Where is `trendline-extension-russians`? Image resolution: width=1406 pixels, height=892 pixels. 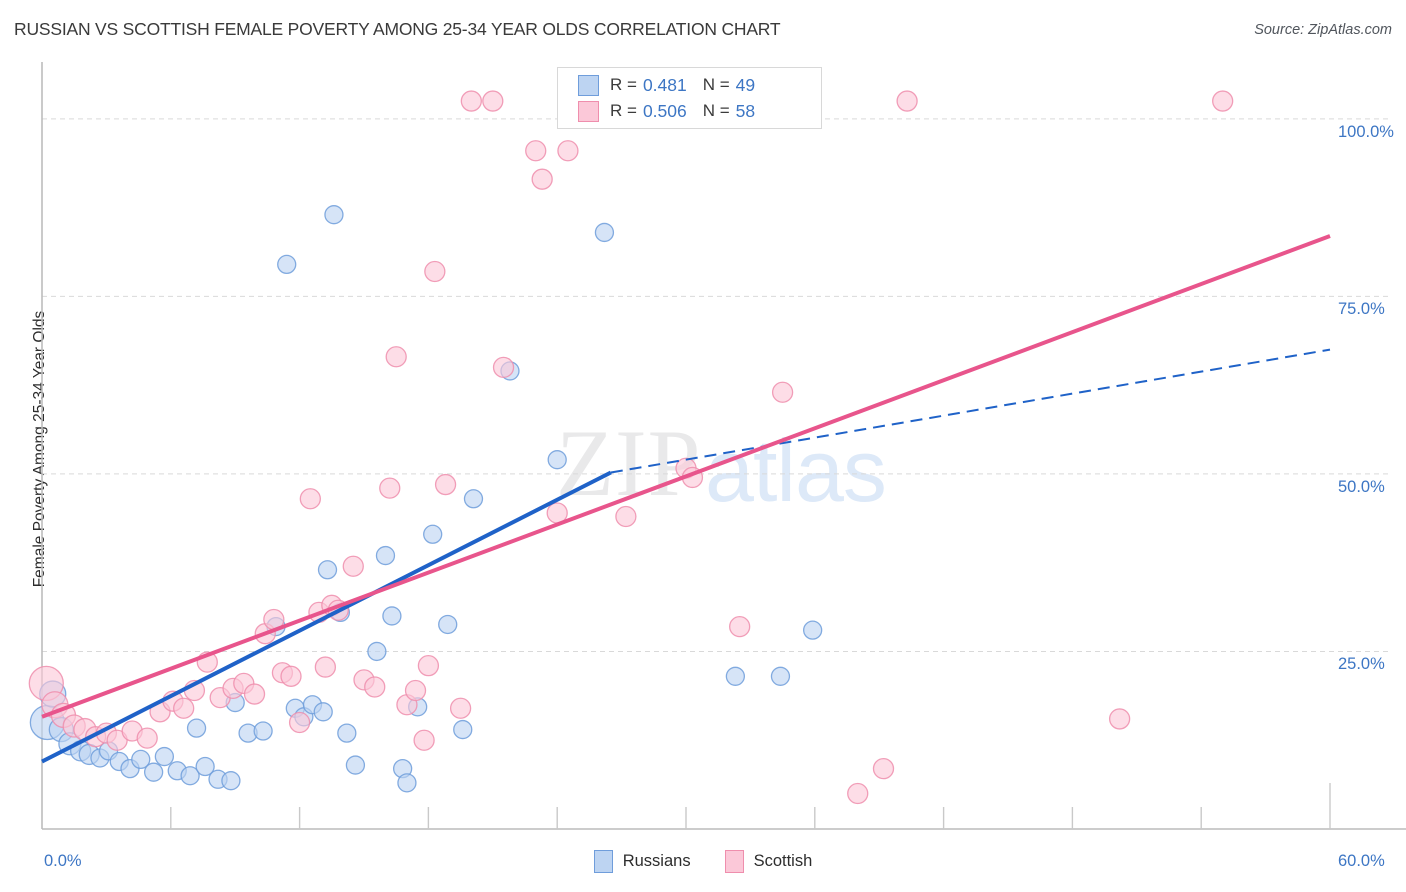 trendline-extension-russians is located at coordinates (970, 411).